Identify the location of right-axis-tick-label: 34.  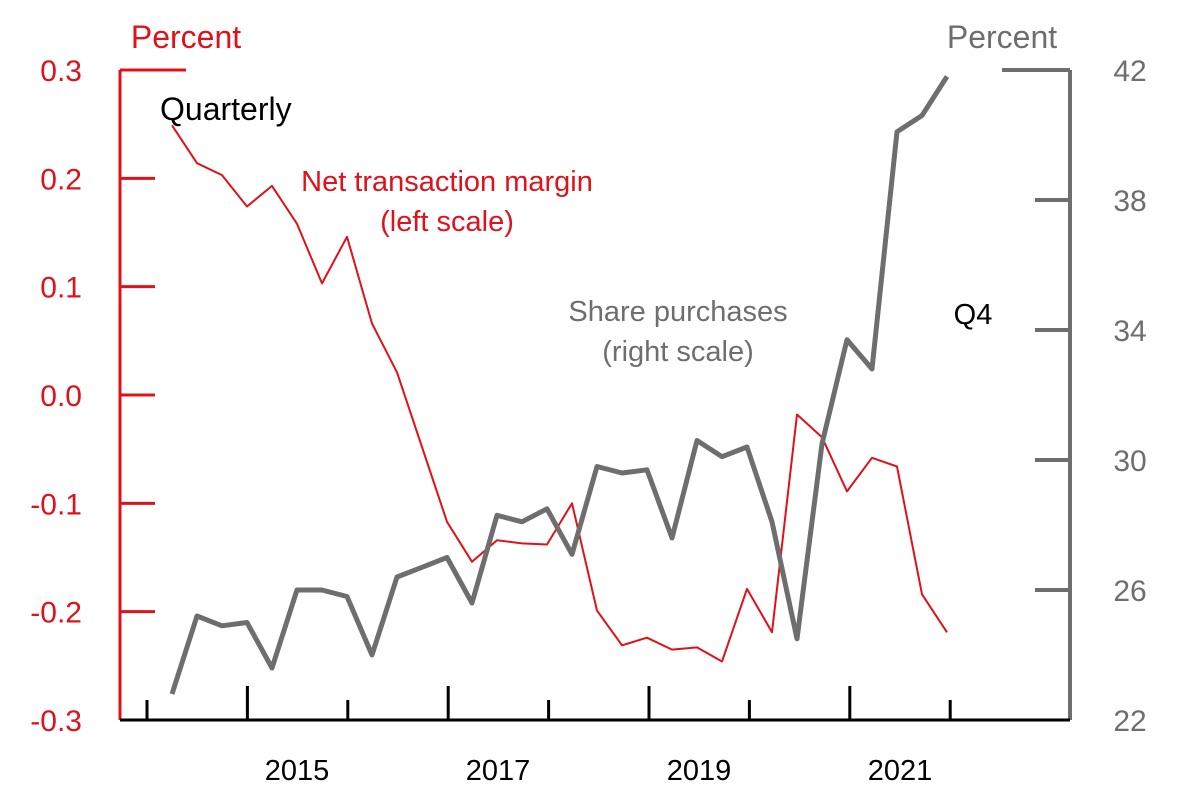
(1129, 331).